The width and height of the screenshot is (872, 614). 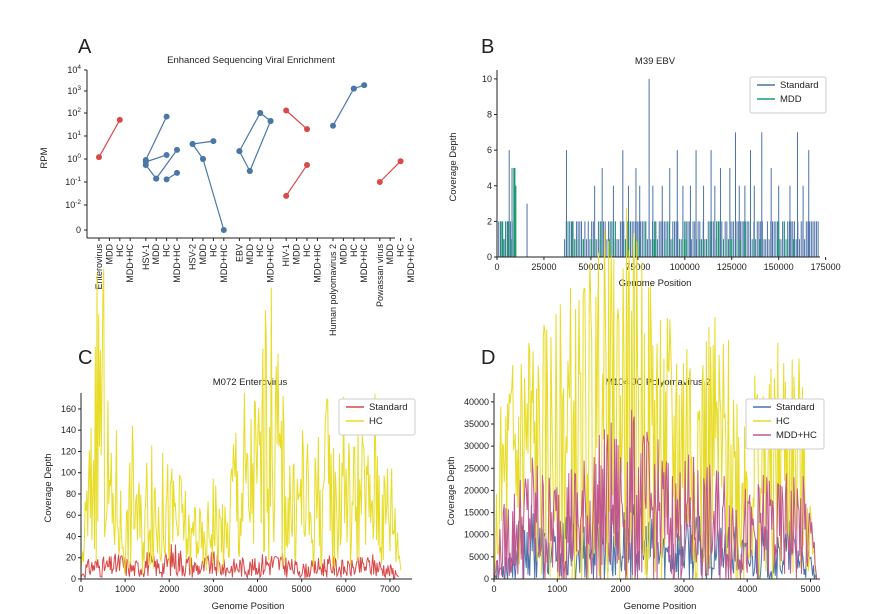 I want to click on panel-d-y-tick-label: 5000, so click(x=479, y=557).